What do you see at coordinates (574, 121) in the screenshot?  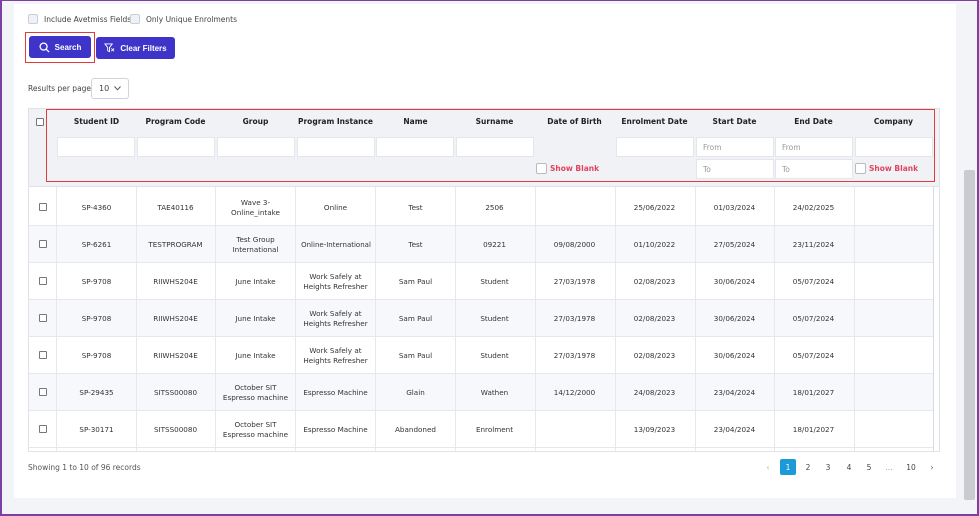 I see `col-date-of-birth: Date of Birth` at bounding box center [574, 121].